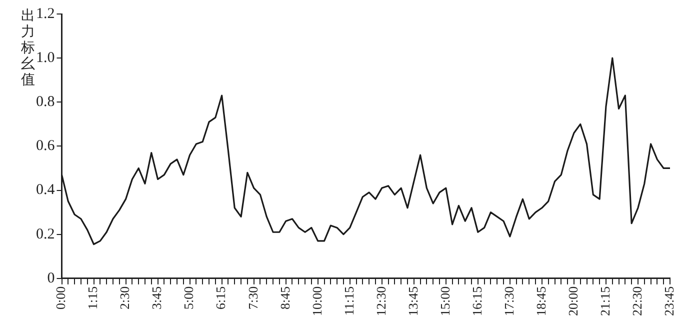 The image size is (688, 322). Describe the element at coordinates (412, 301) in the screenshot. I see `x-tick-label: 13:45` at that location.